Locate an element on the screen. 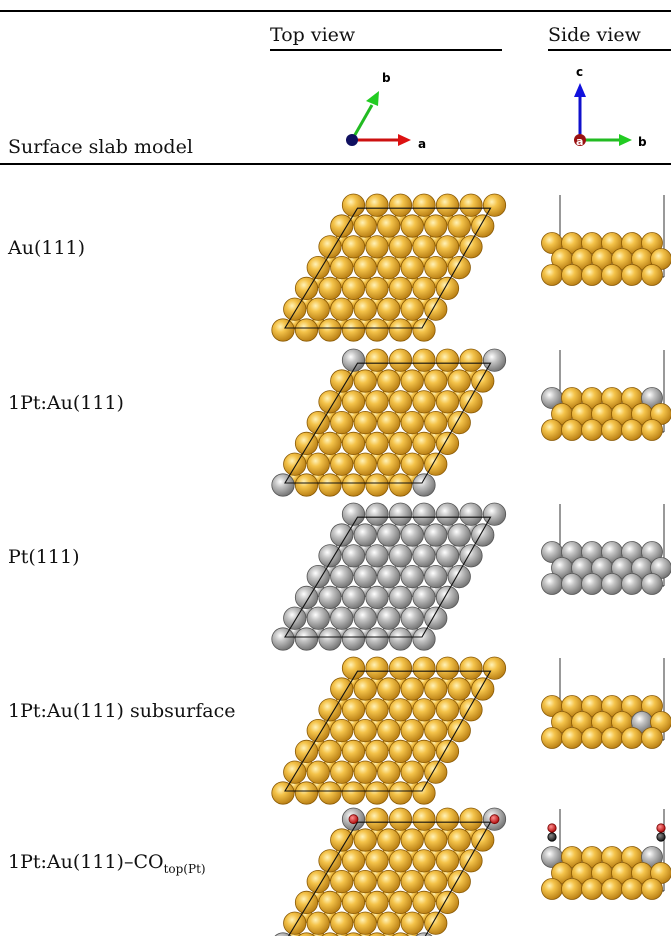 This screenshot has height=936, width=671. side-axis-label-b: b is located at coordinates (642, 142).